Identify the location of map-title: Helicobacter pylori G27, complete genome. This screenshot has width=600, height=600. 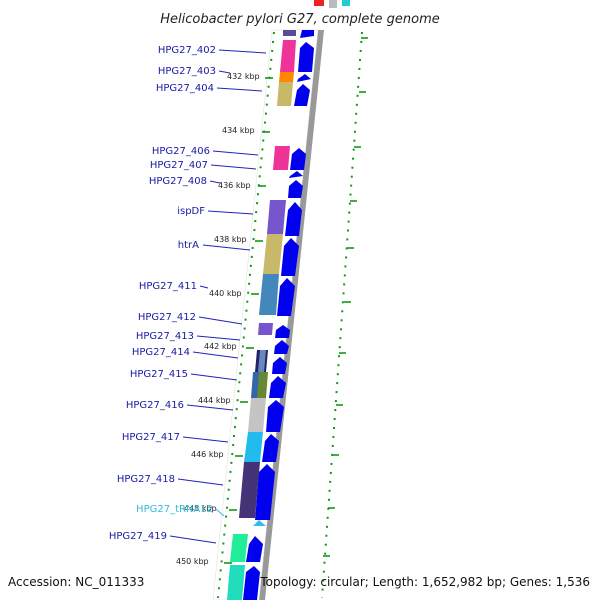
(299, 19).